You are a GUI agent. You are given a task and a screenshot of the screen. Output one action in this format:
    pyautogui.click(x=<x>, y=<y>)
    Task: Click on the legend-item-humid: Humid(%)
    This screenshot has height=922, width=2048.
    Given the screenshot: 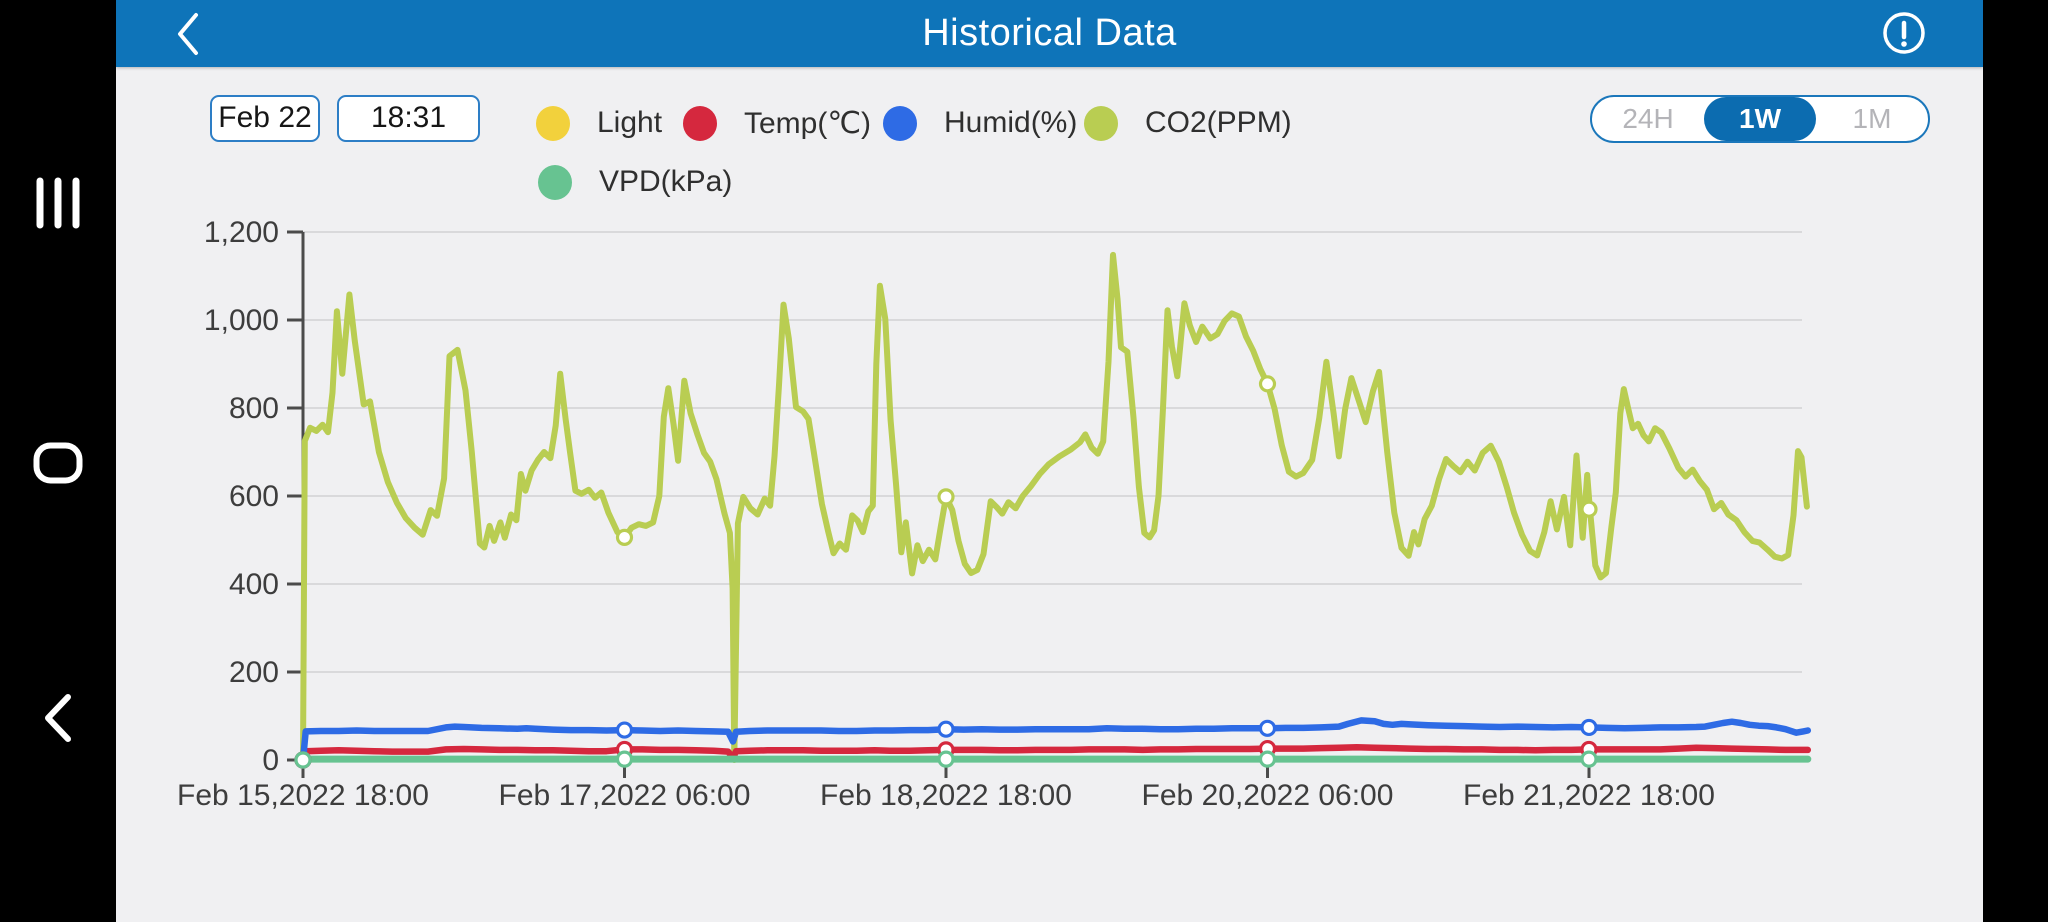 What is the action you would take?
    pyautogui.click(x=980, y=123)
    